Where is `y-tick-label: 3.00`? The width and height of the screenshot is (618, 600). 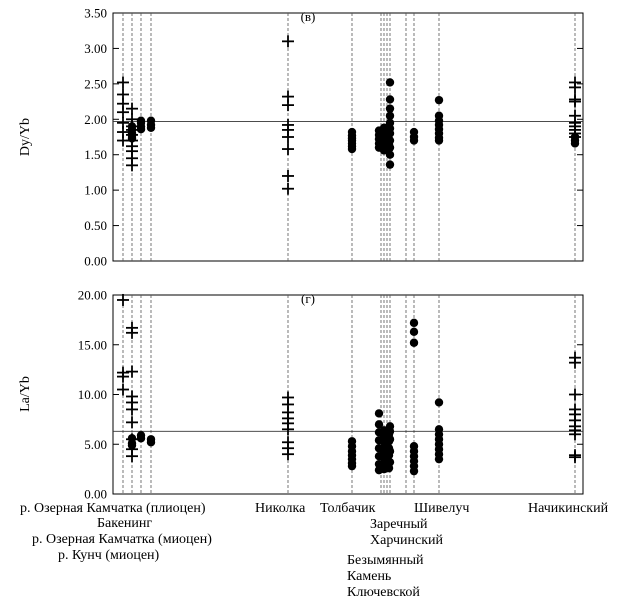
y-tick-label: 3.00 is located at coordinates (95, 48).